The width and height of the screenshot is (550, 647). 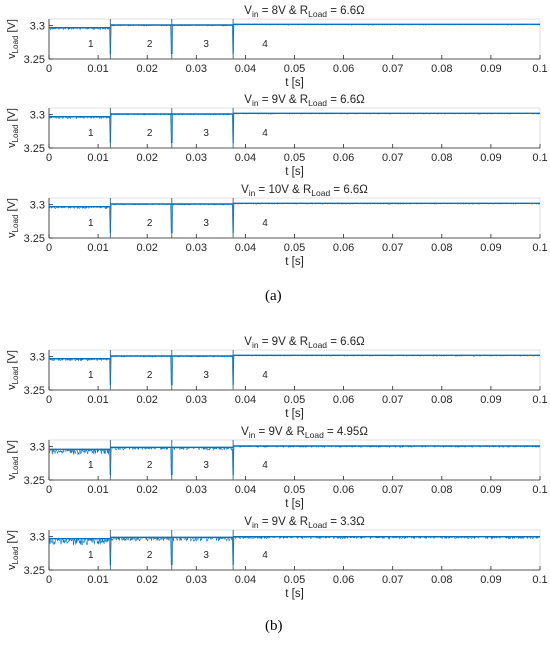 I want to click on chart-title: Vin = 9V & RLoad = 3.3Ω, so click(x=304, y=523).